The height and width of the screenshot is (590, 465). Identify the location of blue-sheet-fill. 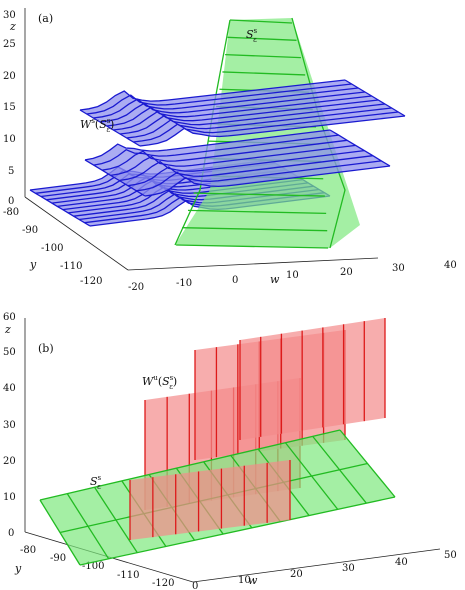
(237, 163).